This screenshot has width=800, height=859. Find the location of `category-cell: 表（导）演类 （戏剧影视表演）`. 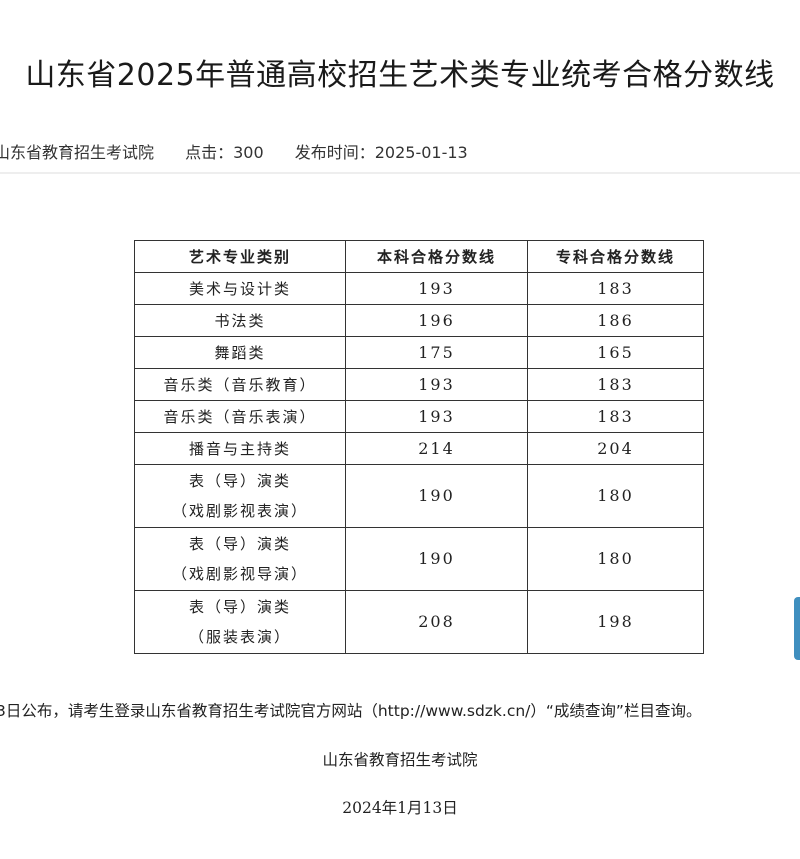

category-cell: 表（导）演类 （戏剧影视表演） is located at coordinates (240, 496).